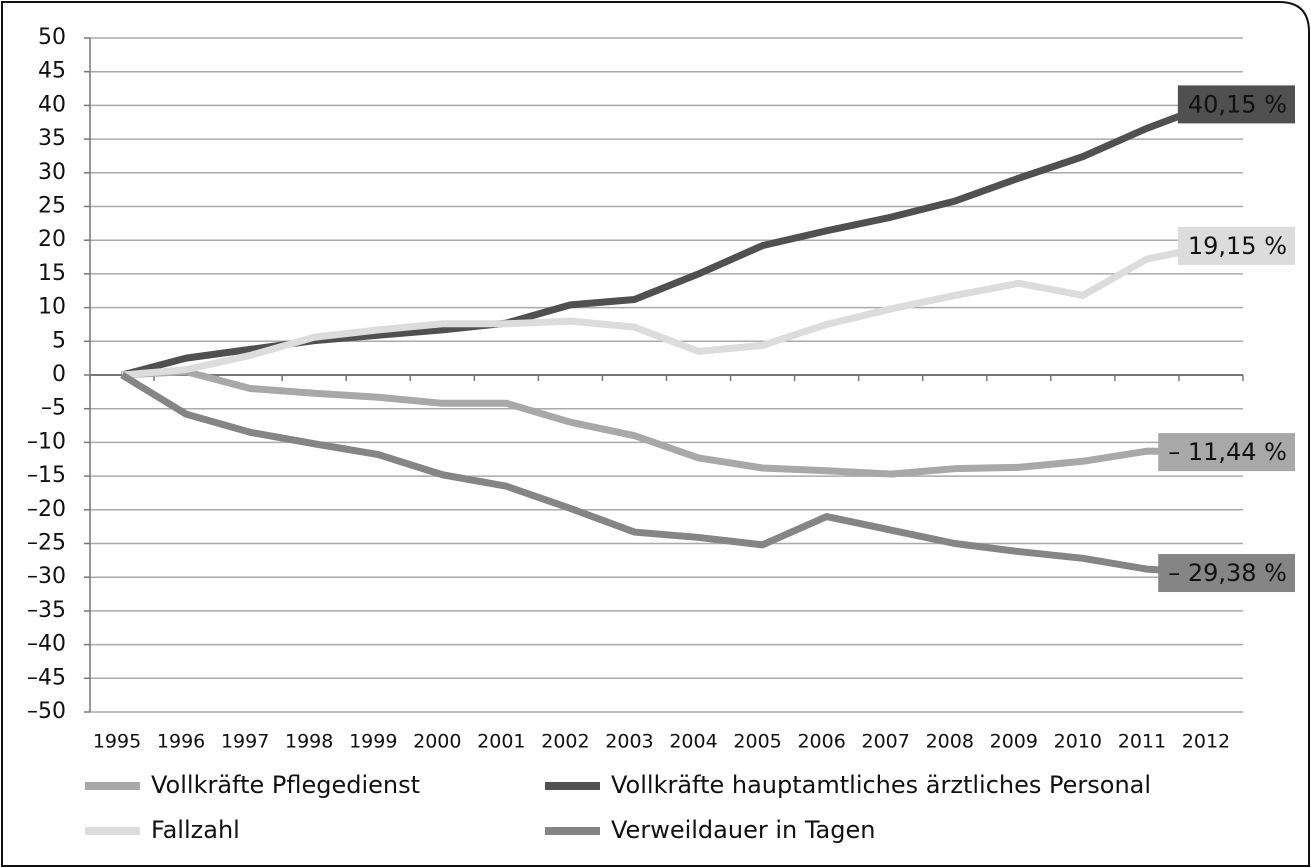  I want to click on legend-label: Verweildauer in Tagen, so click(743, 830).